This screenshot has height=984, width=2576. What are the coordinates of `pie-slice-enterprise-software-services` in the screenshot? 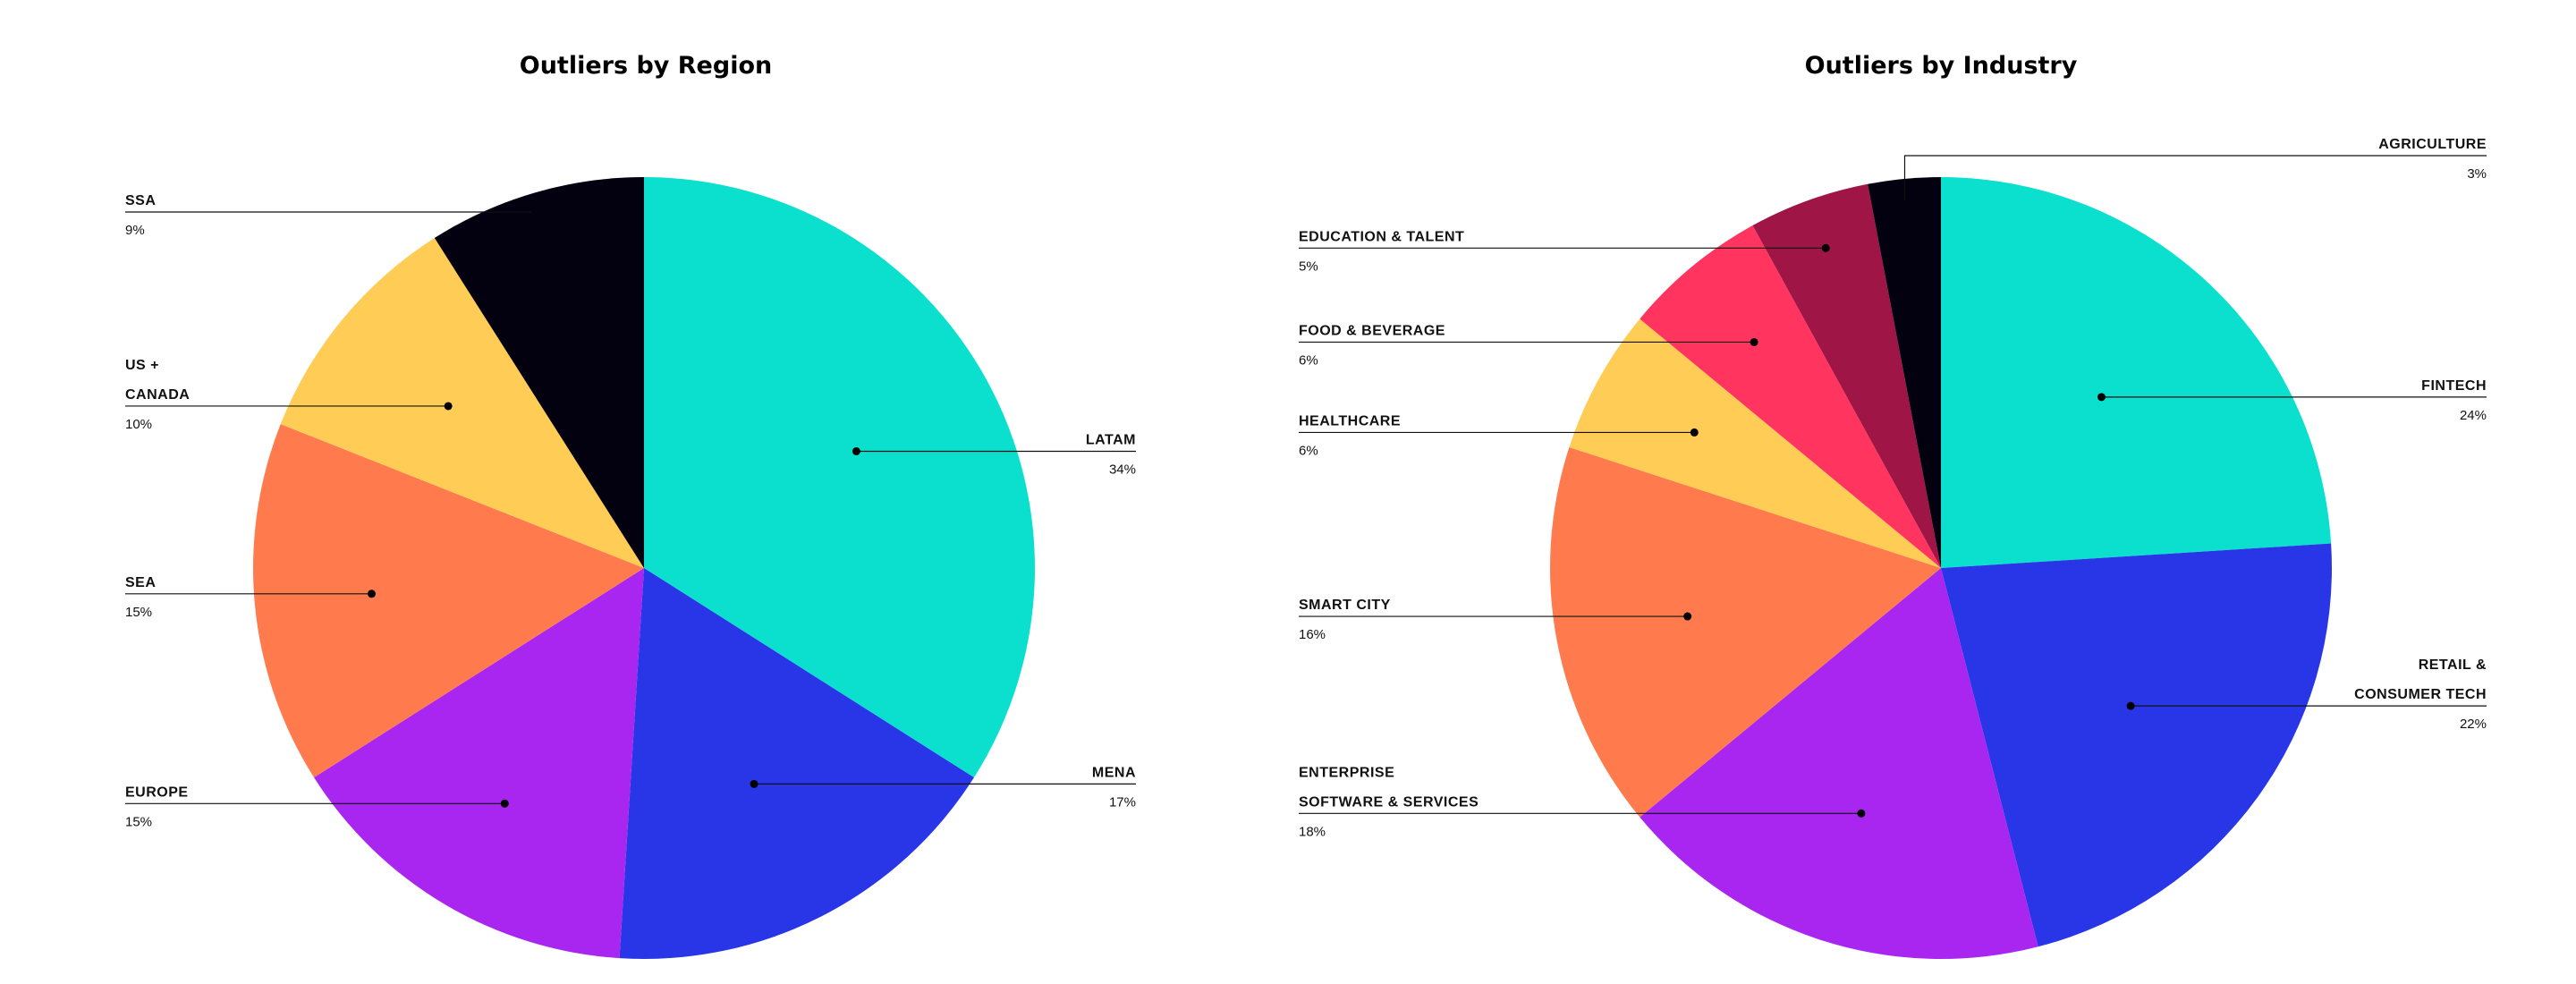 It's located at (1839, 763).